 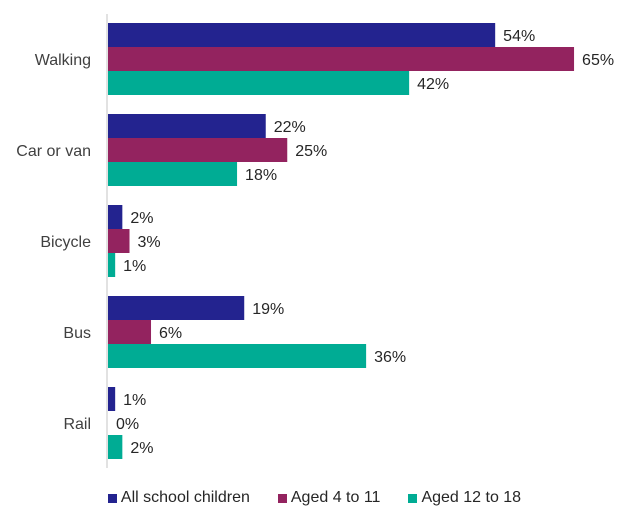 I want to click on legend-item: Aged 12 to 18, so click(x=464, y=498).